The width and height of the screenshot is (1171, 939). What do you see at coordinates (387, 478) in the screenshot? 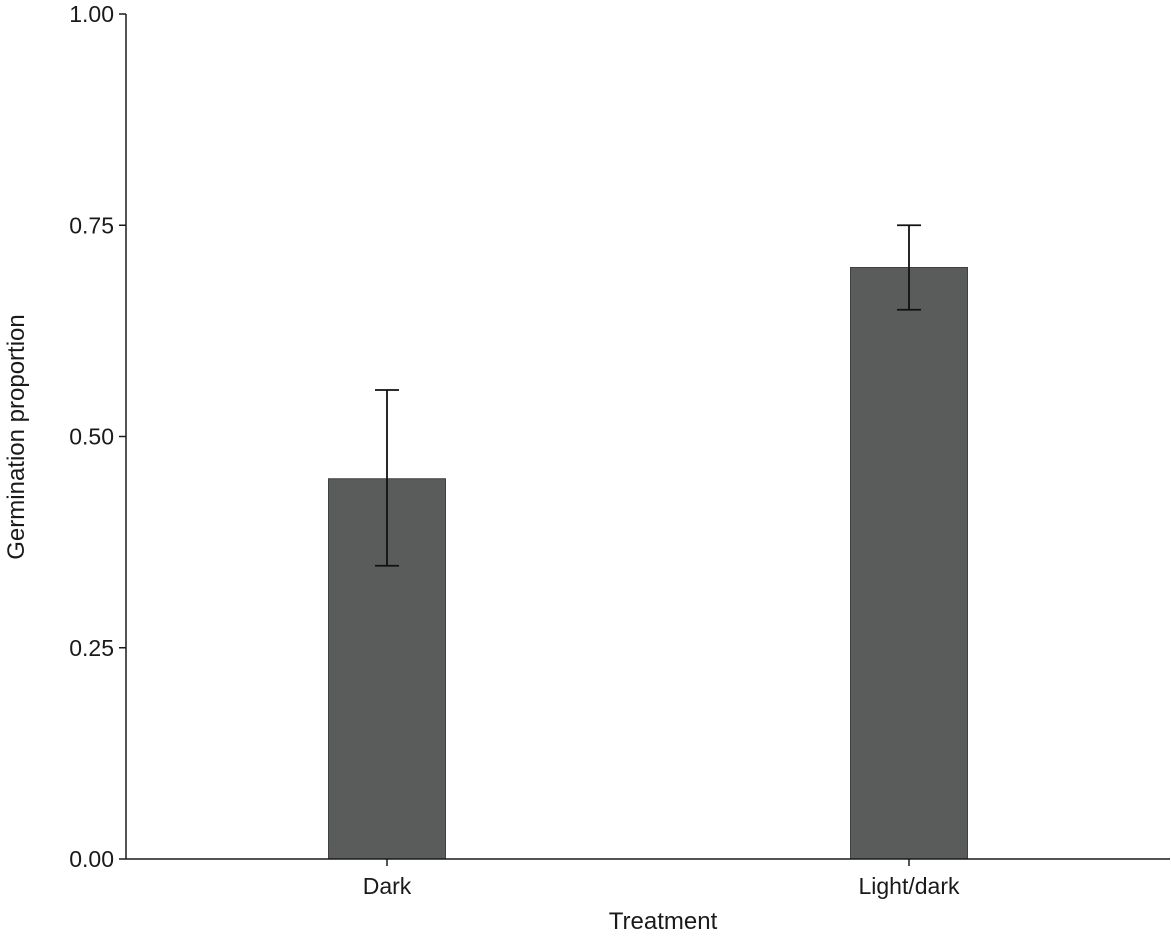
I see `error-bar-dark` at bounding box center [387, 478].